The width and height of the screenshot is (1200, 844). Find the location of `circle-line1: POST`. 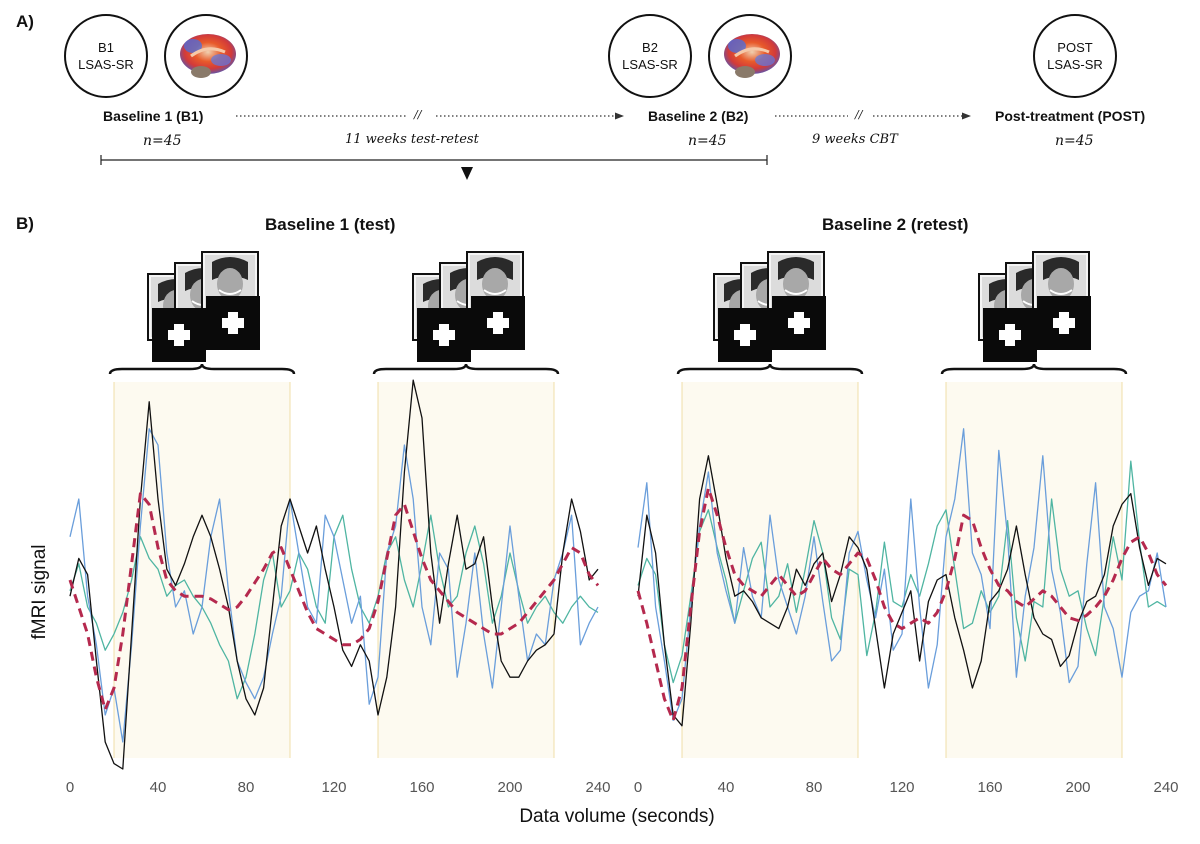

circle-line1: POST is located at coordinates (1075, 47).